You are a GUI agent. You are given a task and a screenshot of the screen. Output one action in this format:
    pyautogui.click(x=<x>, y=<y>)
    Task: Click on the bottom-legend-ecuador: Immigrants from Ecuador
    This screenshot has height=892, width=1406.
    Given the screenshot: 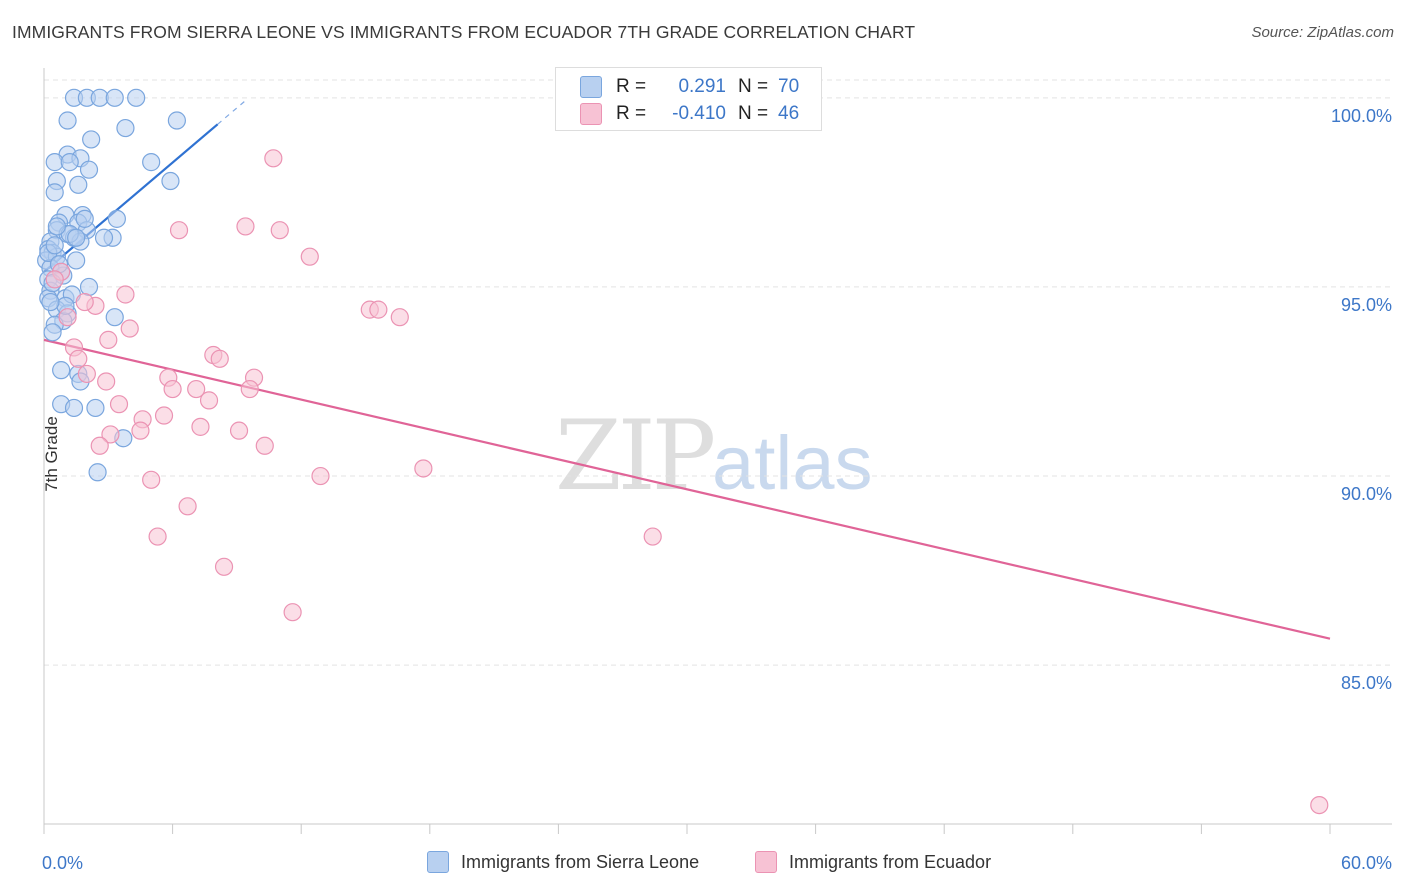 What is the action you would take?
    pyautogui.click(x=873, y=862)
    